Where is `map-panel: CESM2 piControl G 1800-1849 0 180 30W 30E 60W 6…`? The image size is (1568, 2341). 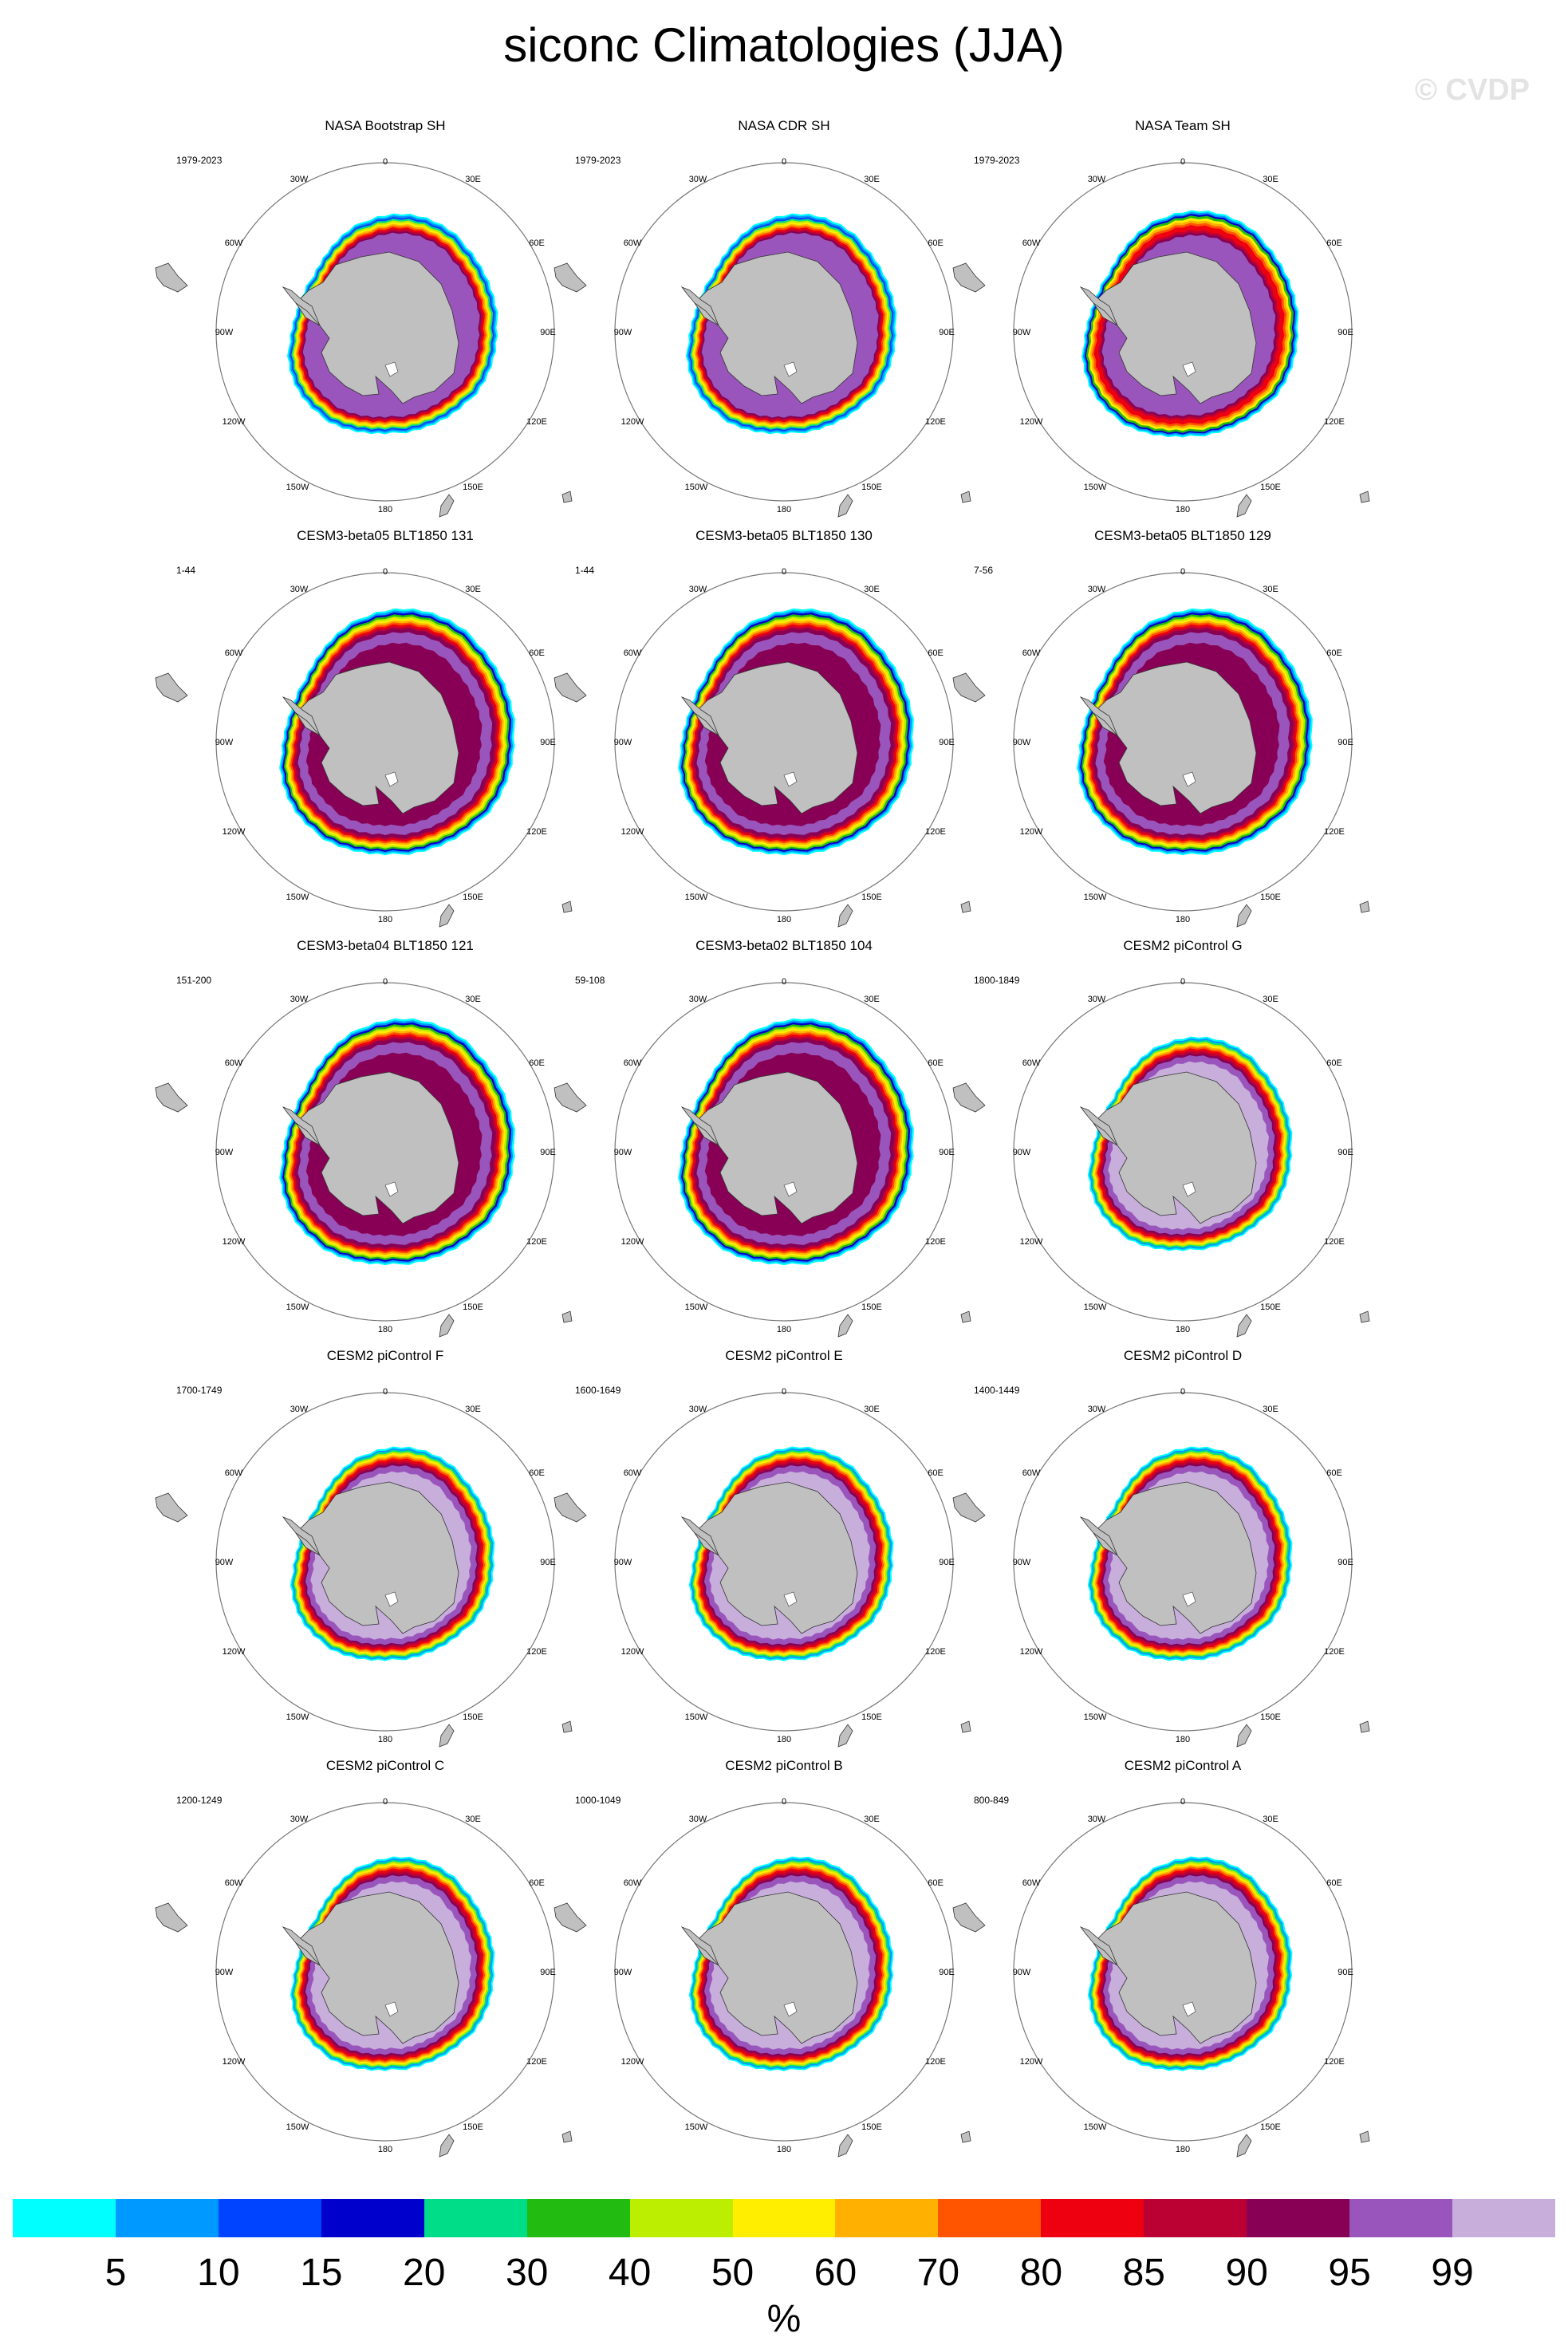 map-panel: CESM2 piControl G 1800-1849 0 180 30W 30E 60W 6… is located at coordinates (1183, 1146).